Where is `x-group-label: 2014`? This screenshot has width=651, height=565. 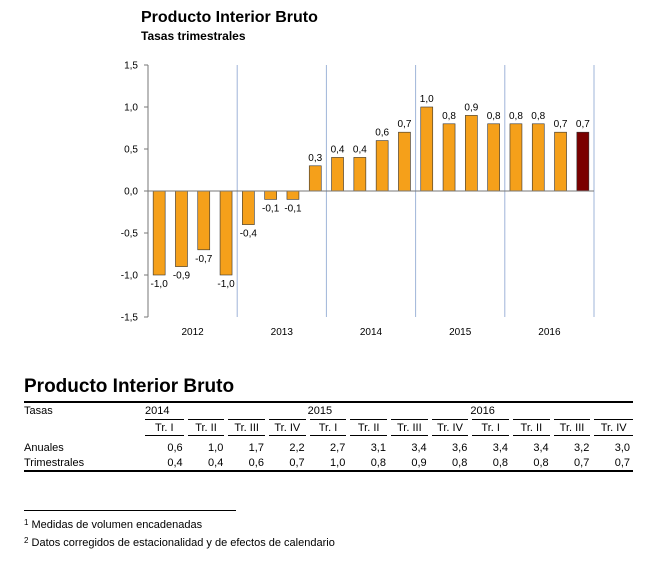 x-group-label: 2014 is located at coordinates (371, 332).